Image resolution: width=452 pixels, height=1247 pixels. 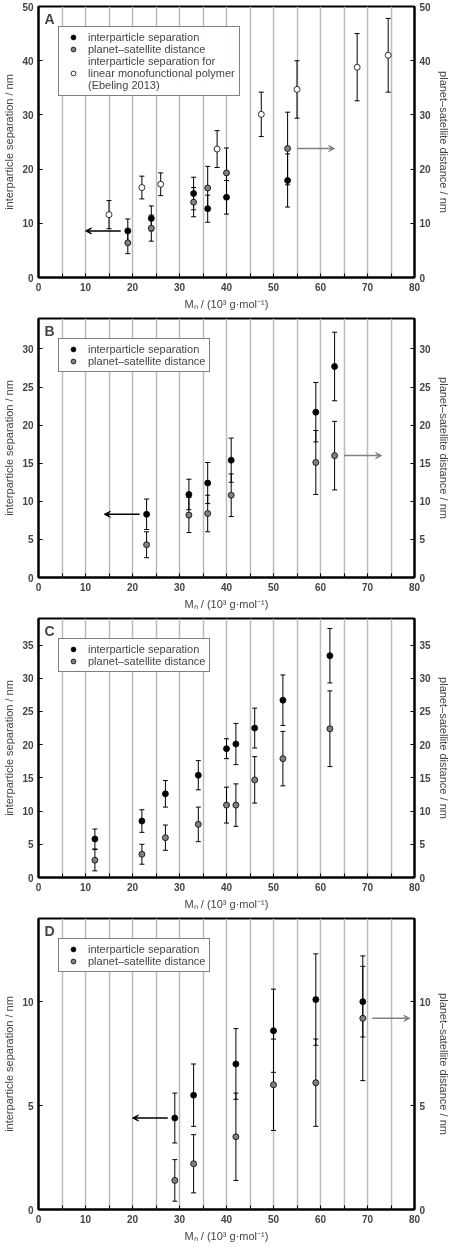 I want to click on y-tick-label: 50, so click(x=28, y=7).